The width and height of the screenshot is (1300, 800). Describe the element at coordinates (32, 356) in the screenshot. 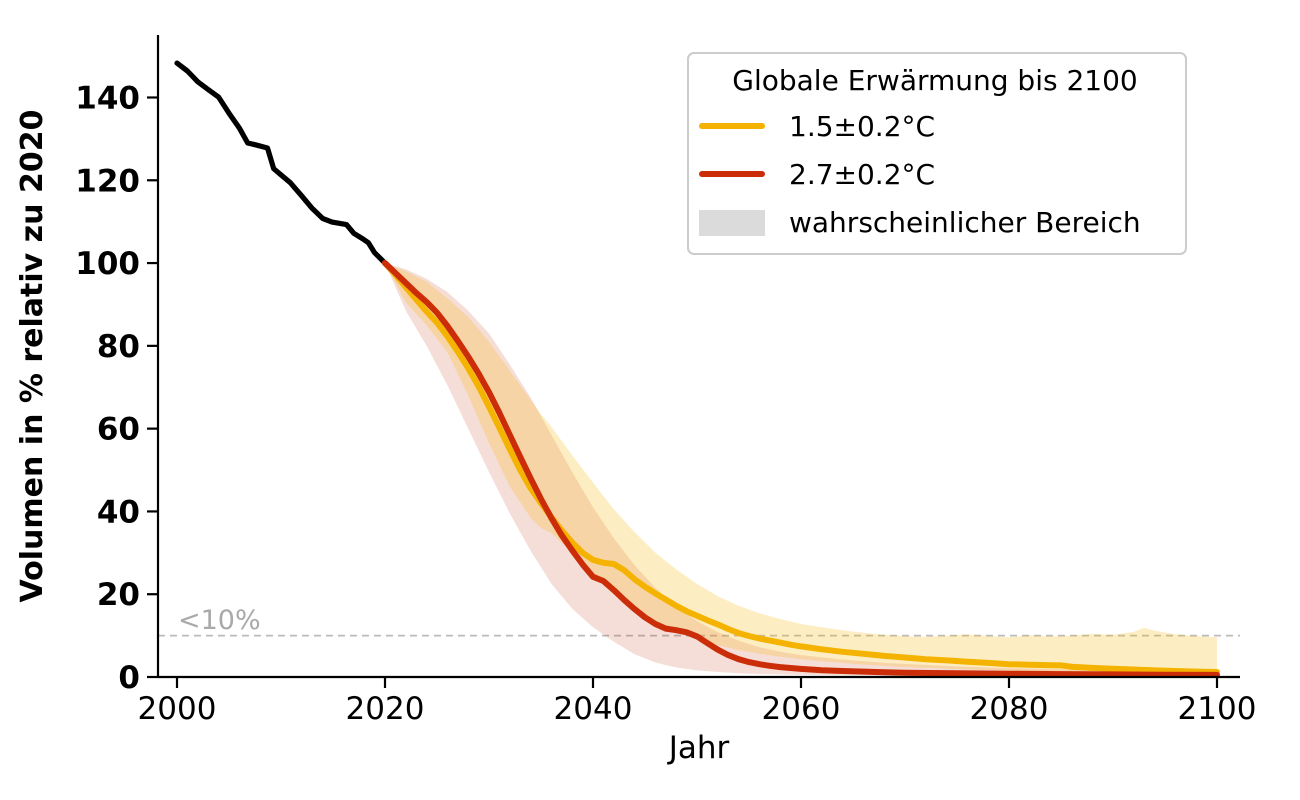

I see `y-axis-title: Volumen in % relativ zu 2020` at that location.